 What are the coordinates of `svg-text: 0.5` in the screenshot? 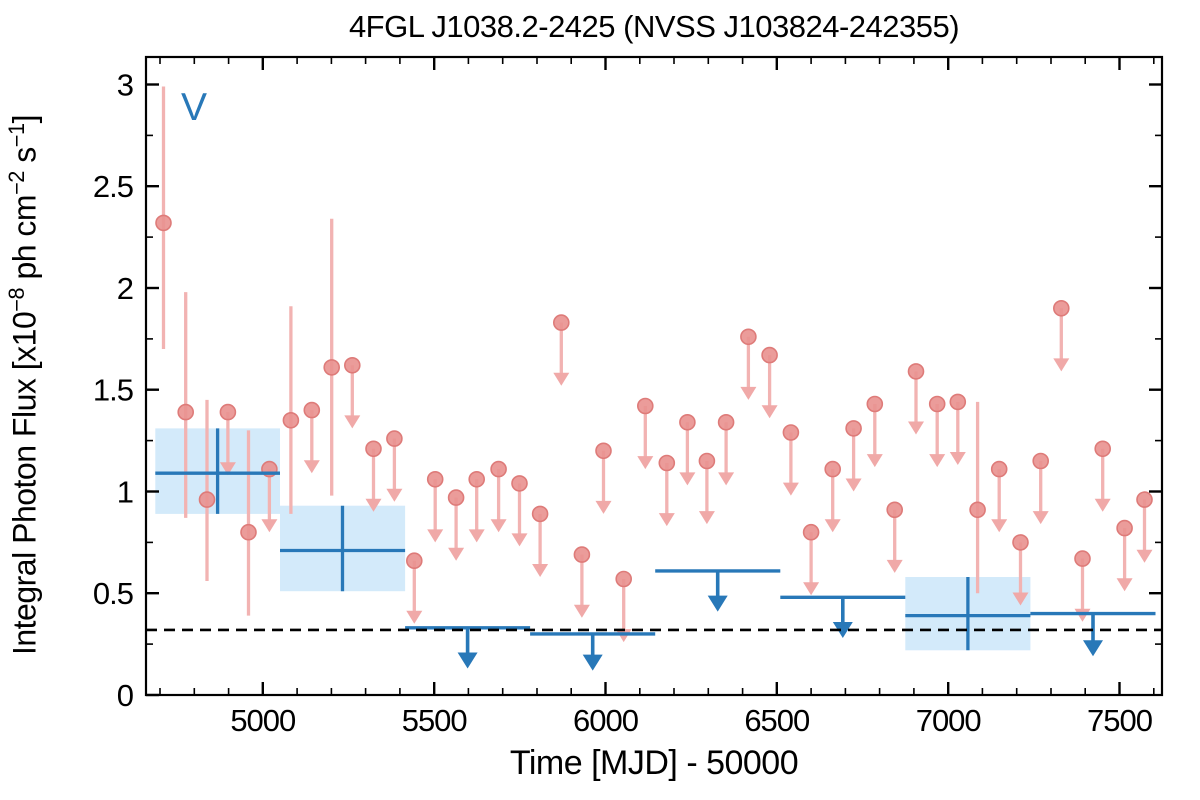 It's located at (113, 593).